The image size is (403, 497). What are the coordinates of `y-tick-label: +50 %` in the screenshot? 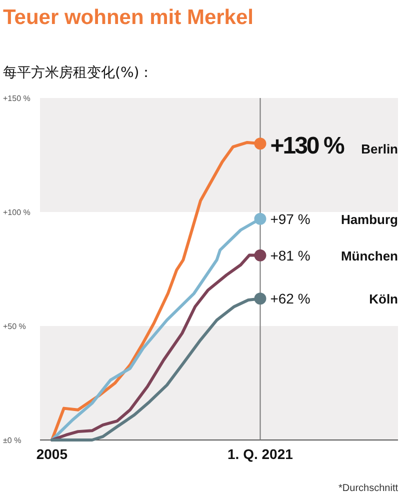 It's located at (14, 326).